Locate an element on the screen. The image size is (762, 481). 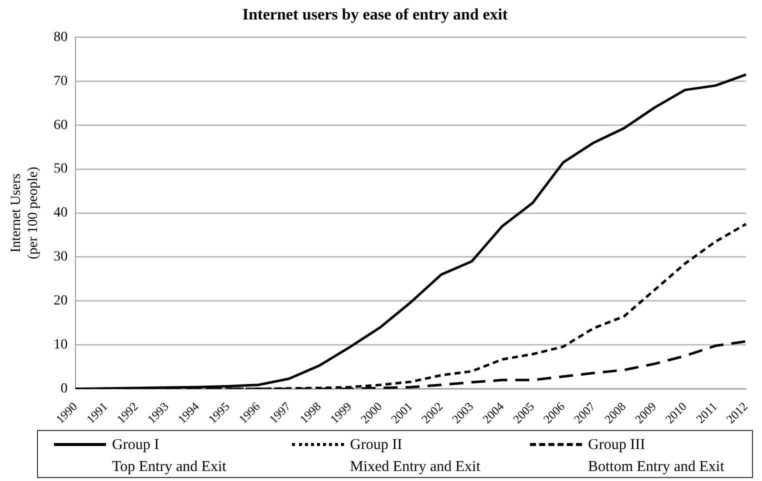
y-tick-label: 30 is located at coordinates (61, 257).